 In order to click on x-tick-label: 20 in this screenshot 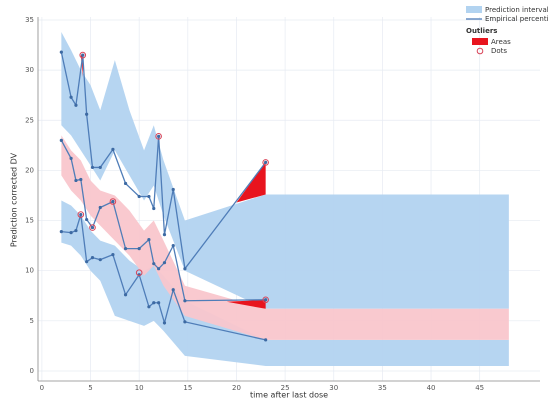, I will do `click(236, 388)`.